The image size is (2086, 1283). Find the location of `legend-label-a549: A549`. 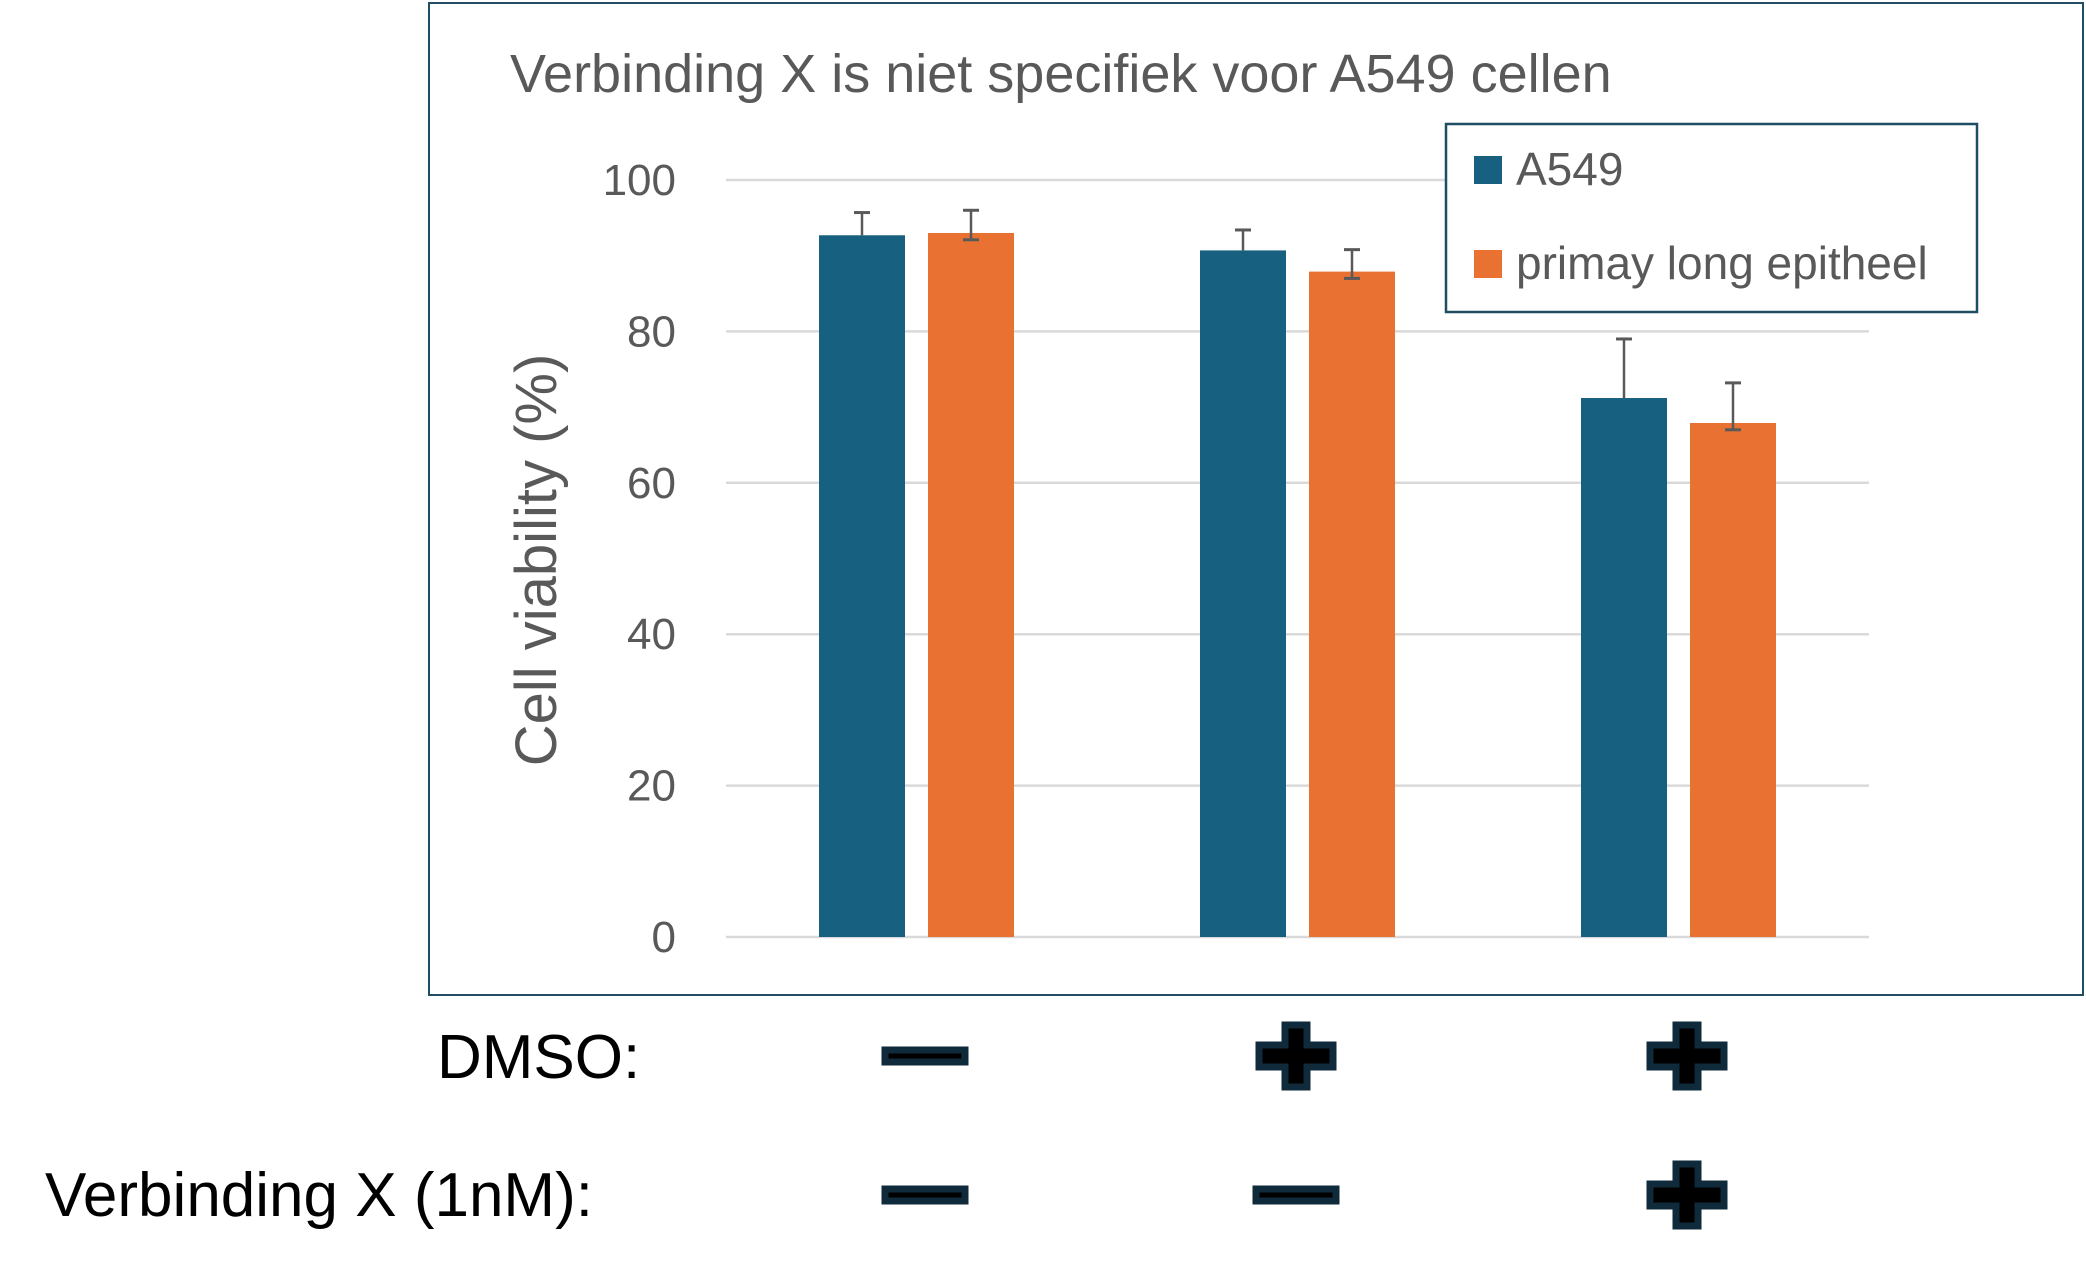

legend-label-a549: A549 is located at coordinates (1569, 169).